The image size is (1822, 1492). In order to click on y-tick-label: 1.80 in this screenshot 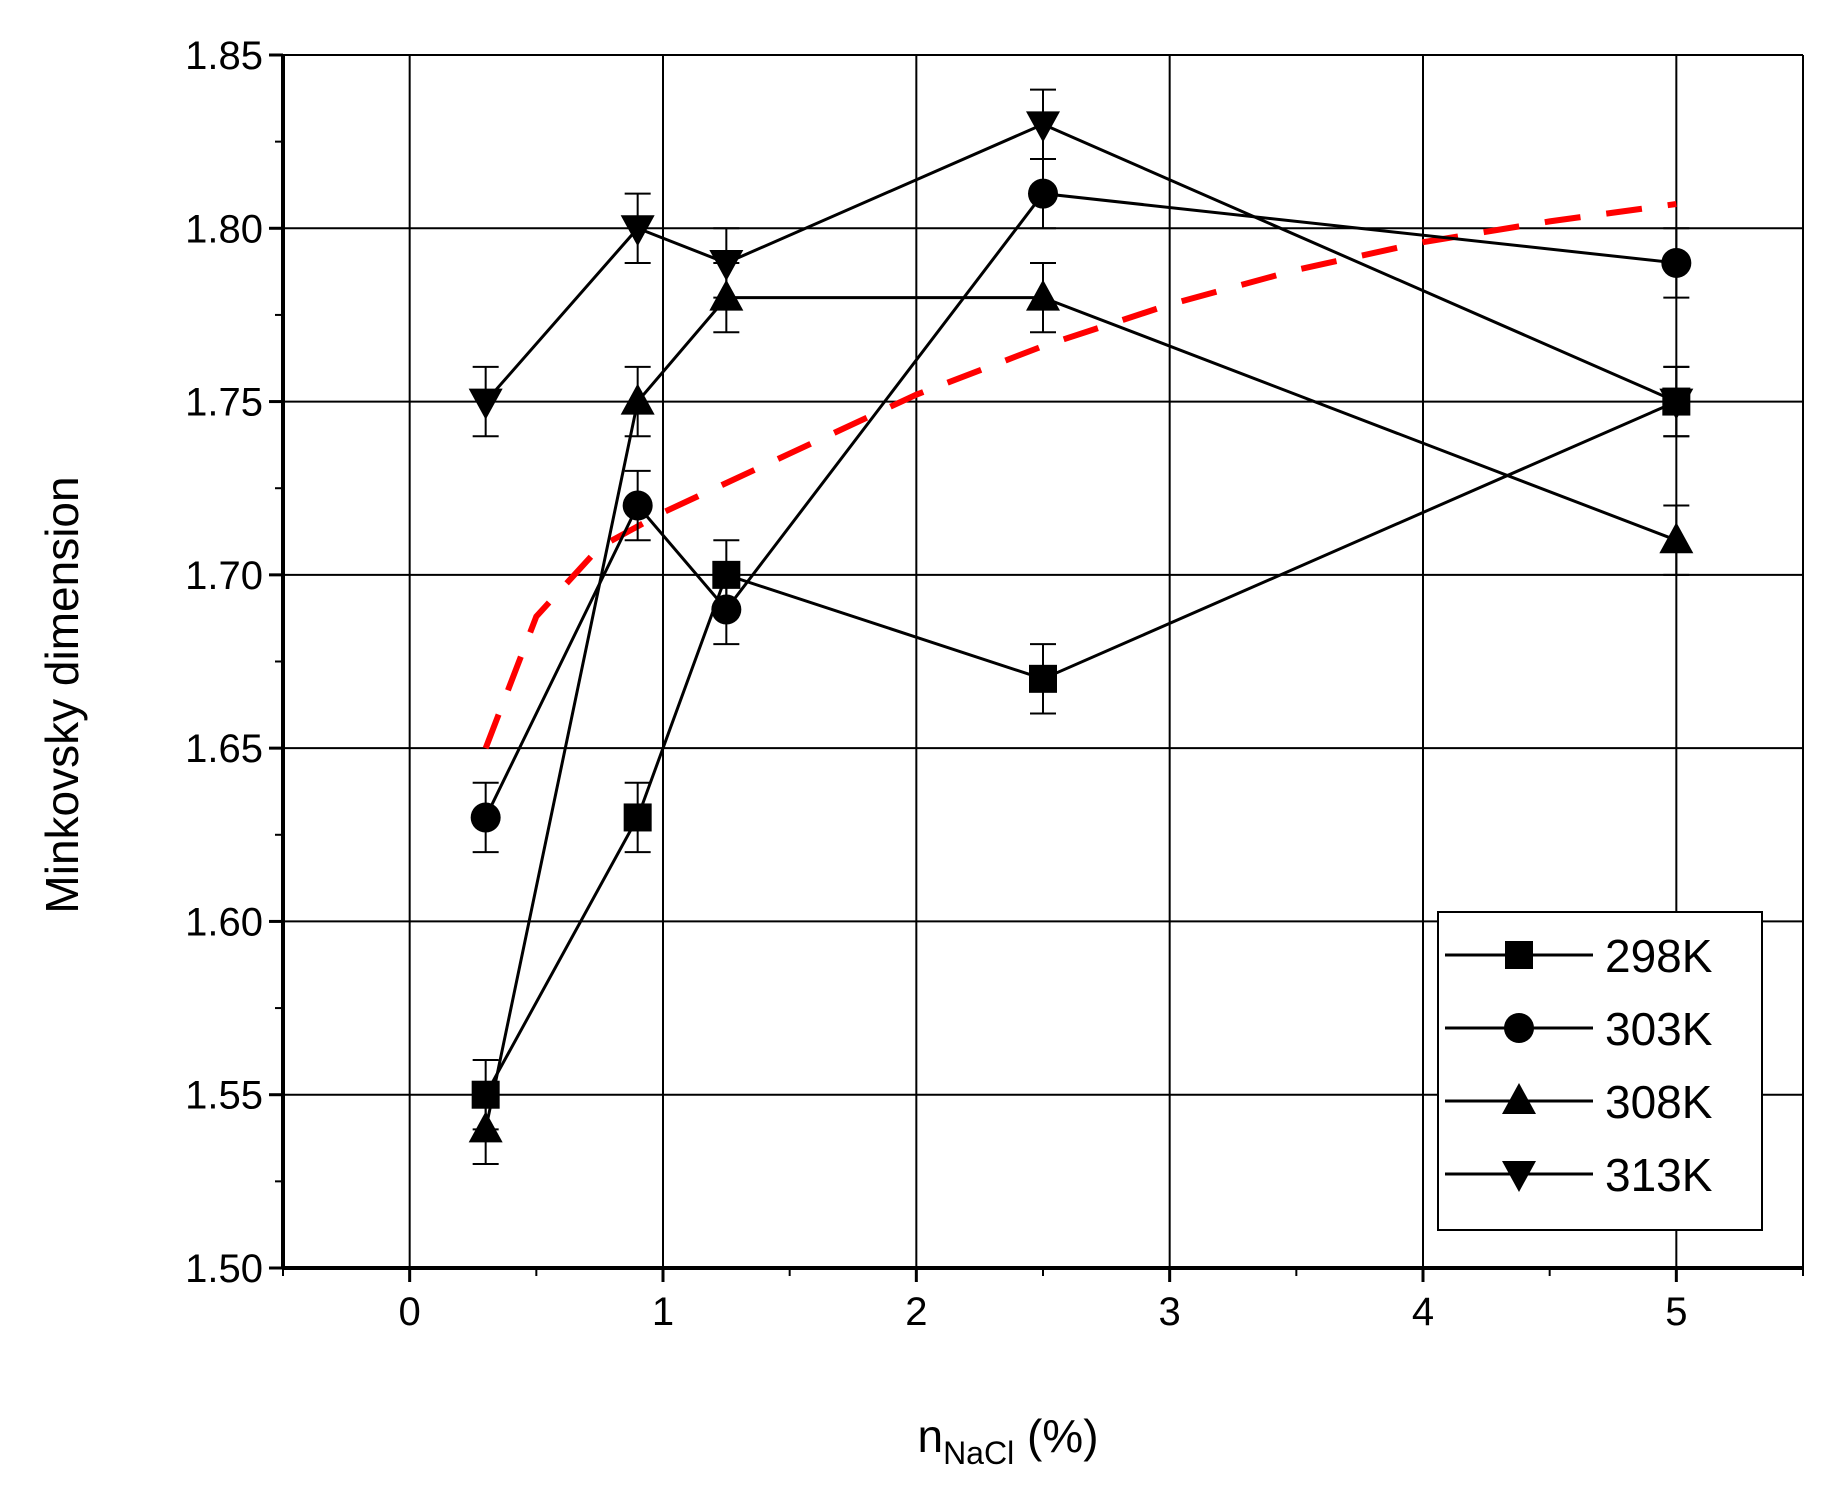, I will do `click(224, 229)`.